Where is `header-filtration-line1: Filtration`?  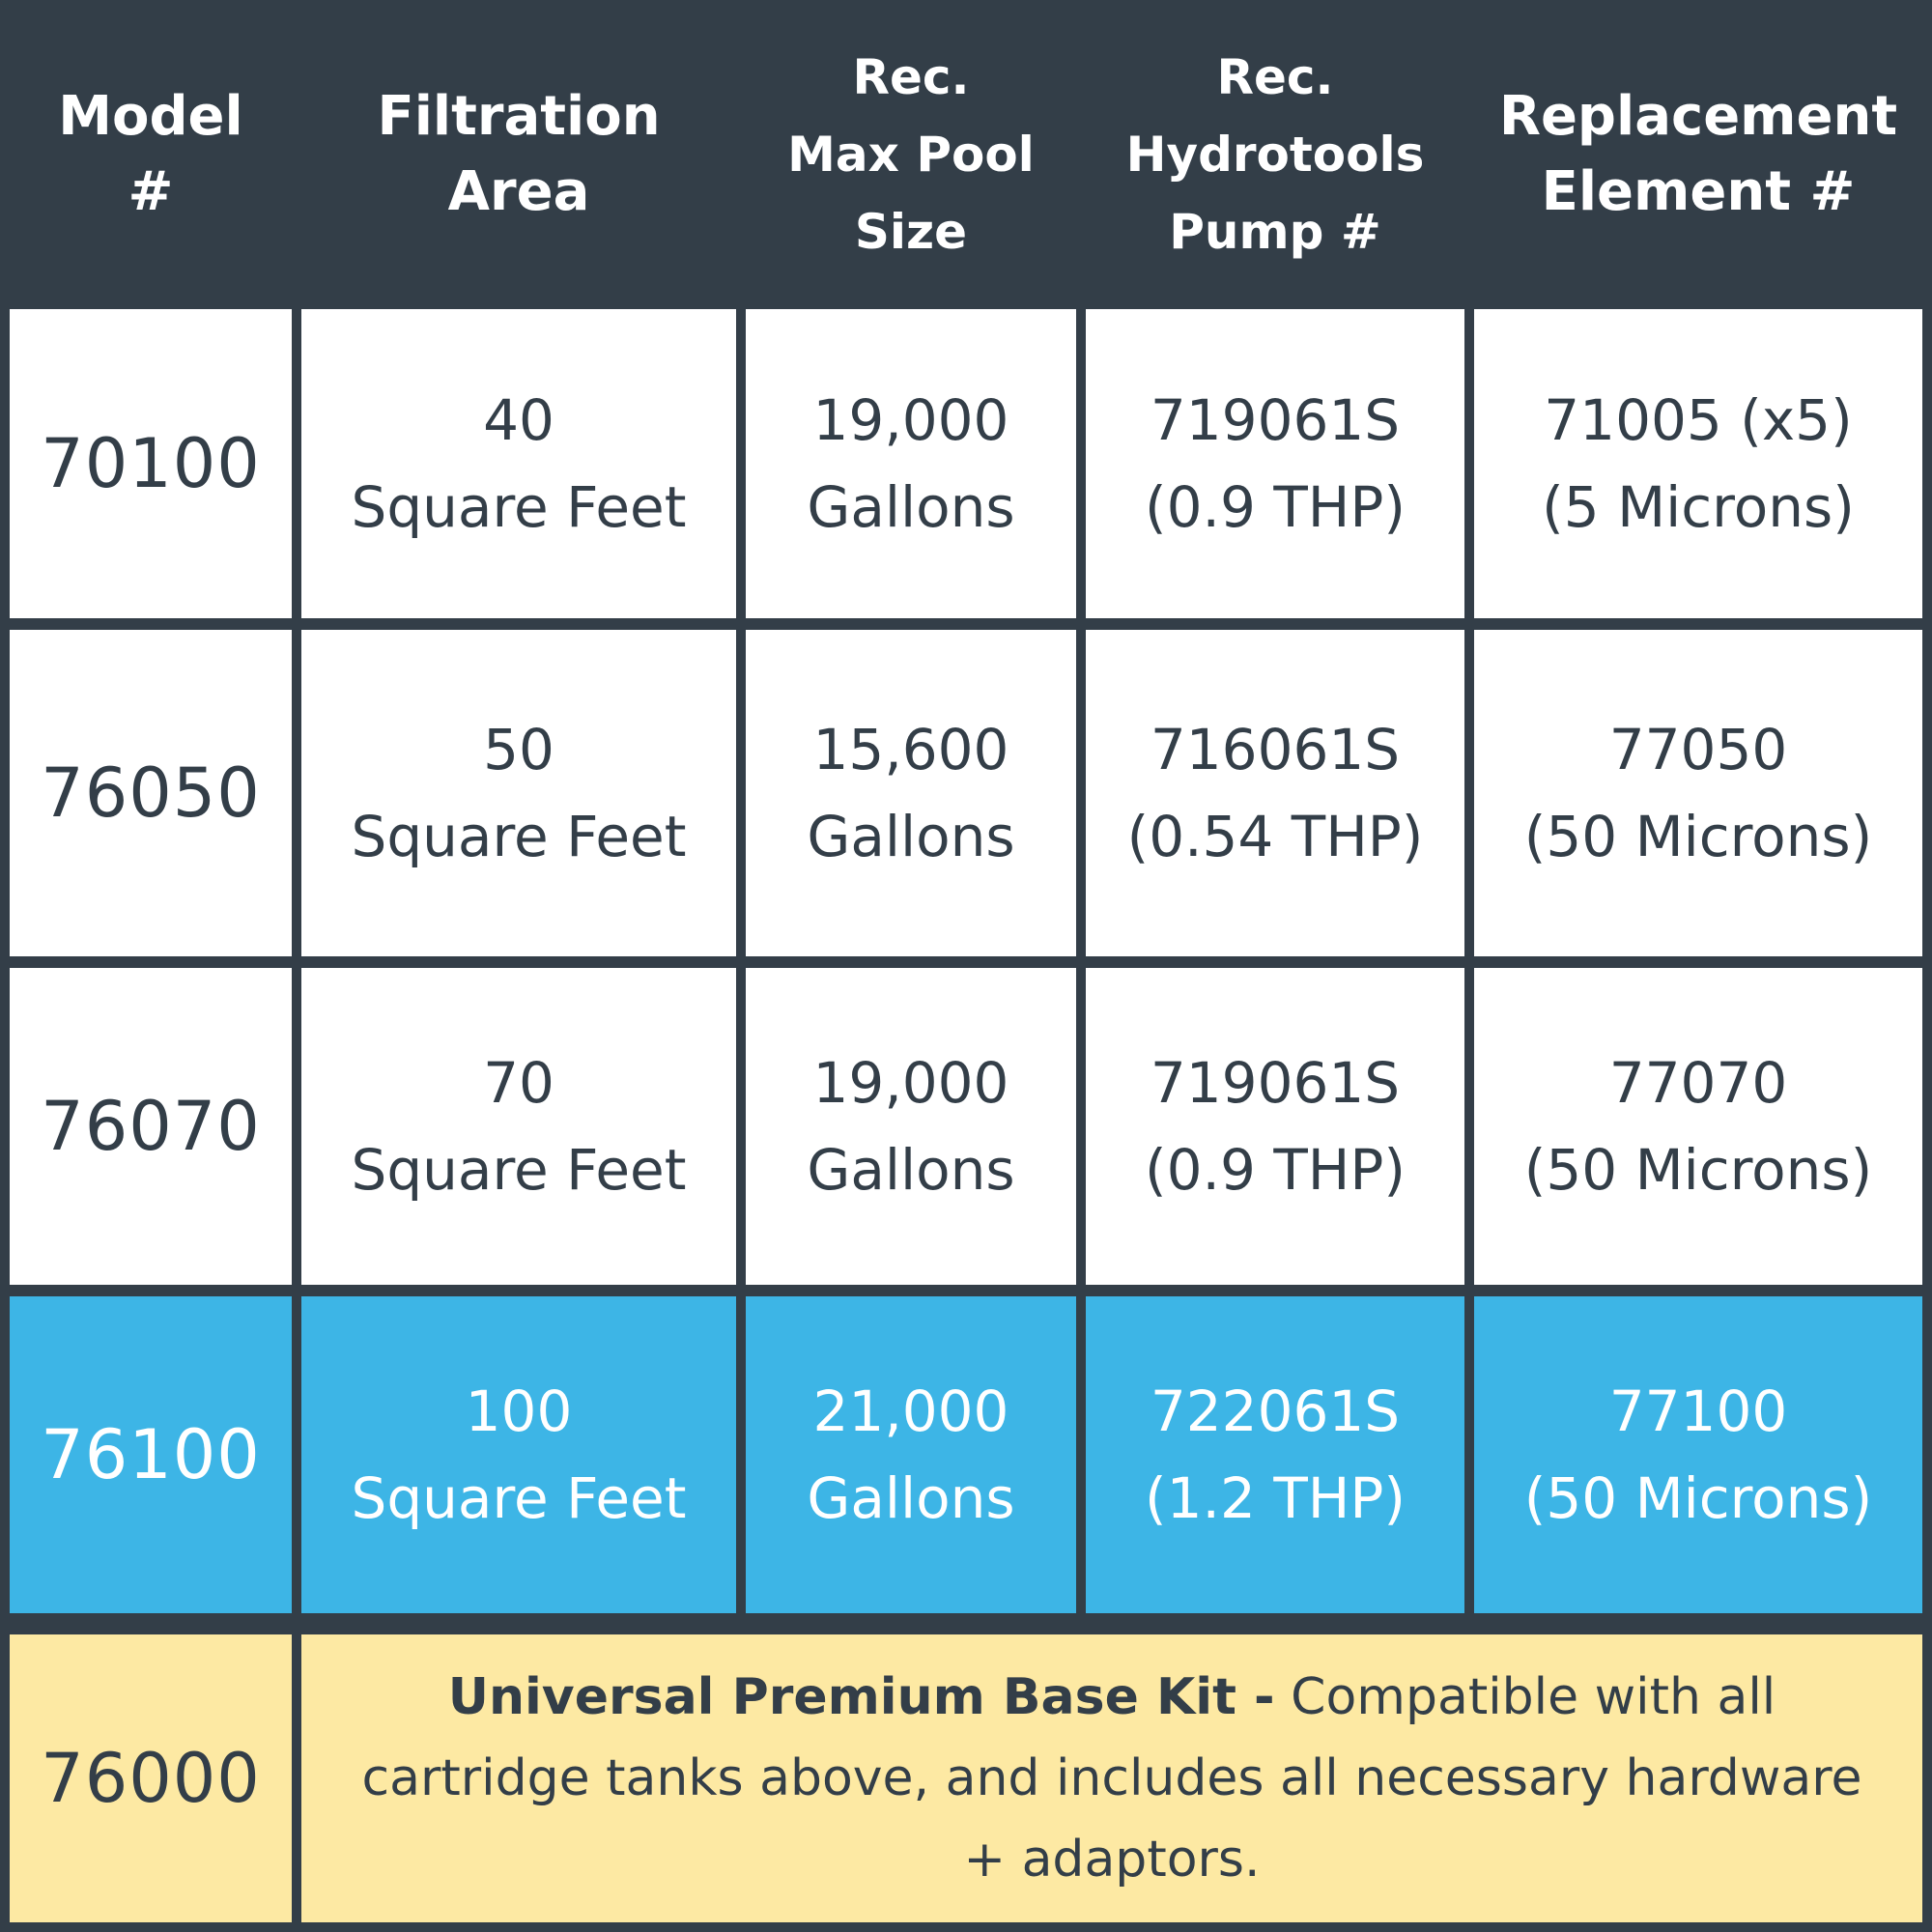 header-filtration-line1: Filtration is located at coordinates (519, 116).